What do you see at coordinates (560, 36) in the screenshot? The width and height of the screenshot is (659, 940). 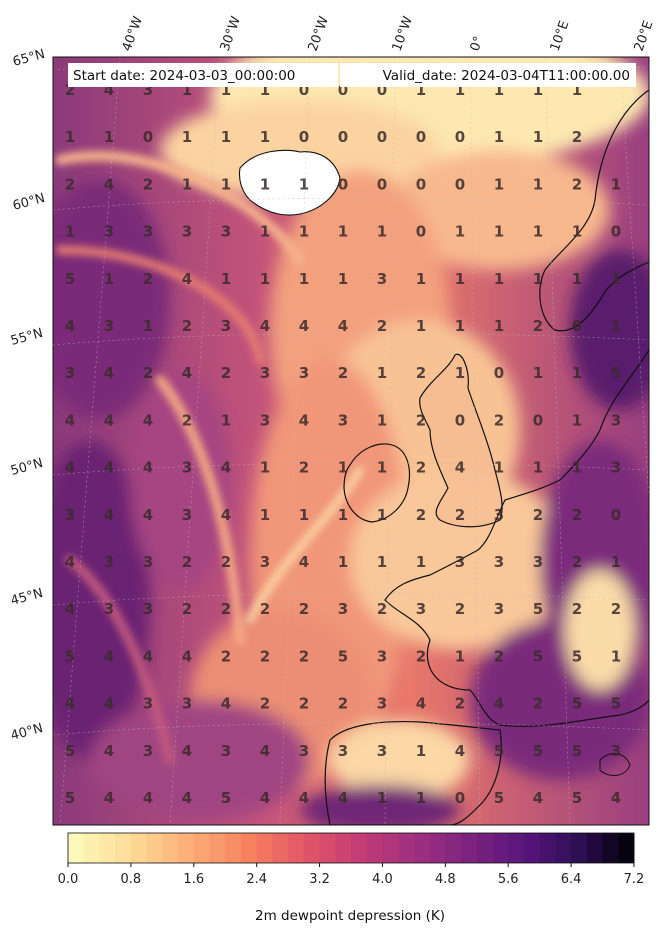 I see `lon-label: 10°E` at bounding box center [560, 36].